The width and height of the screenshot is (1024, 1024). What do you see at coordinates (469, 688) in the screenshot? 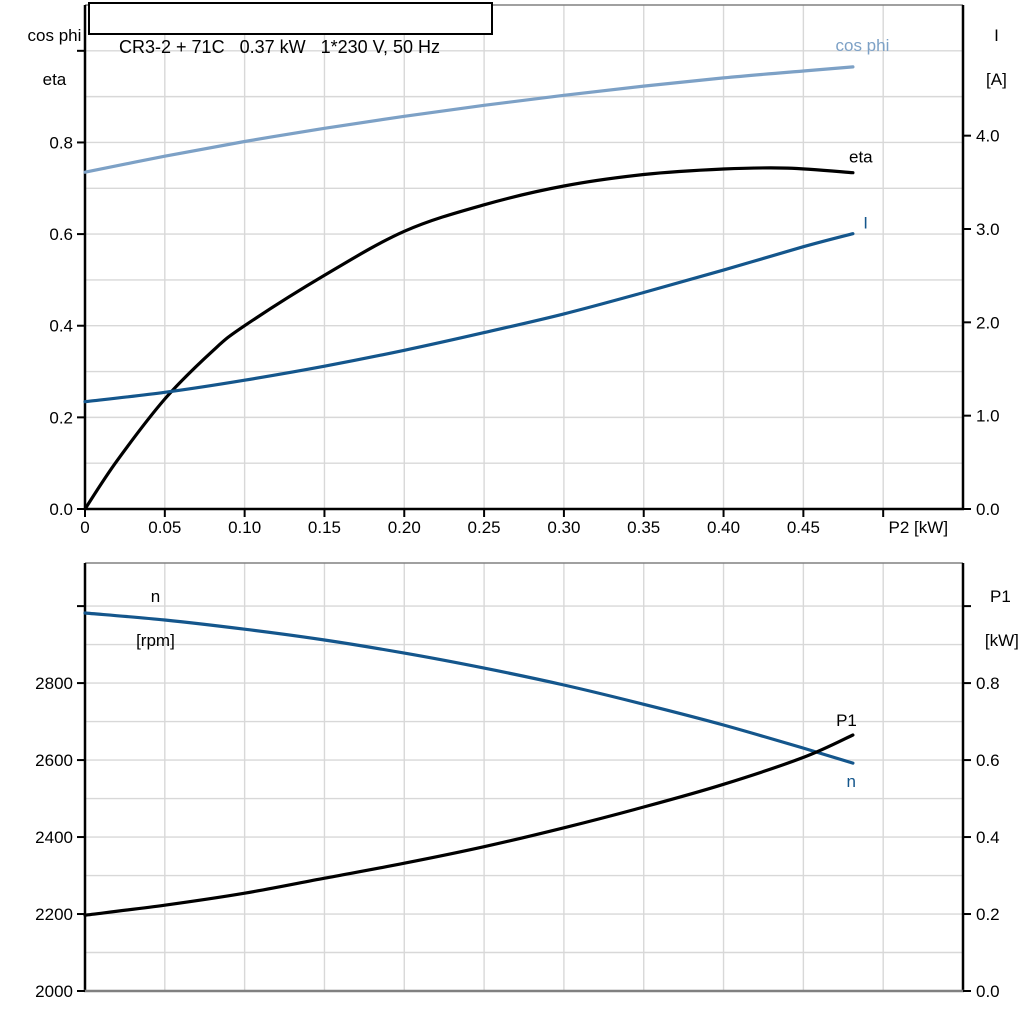
I see `curve-n` at bounding box center [469, 688].